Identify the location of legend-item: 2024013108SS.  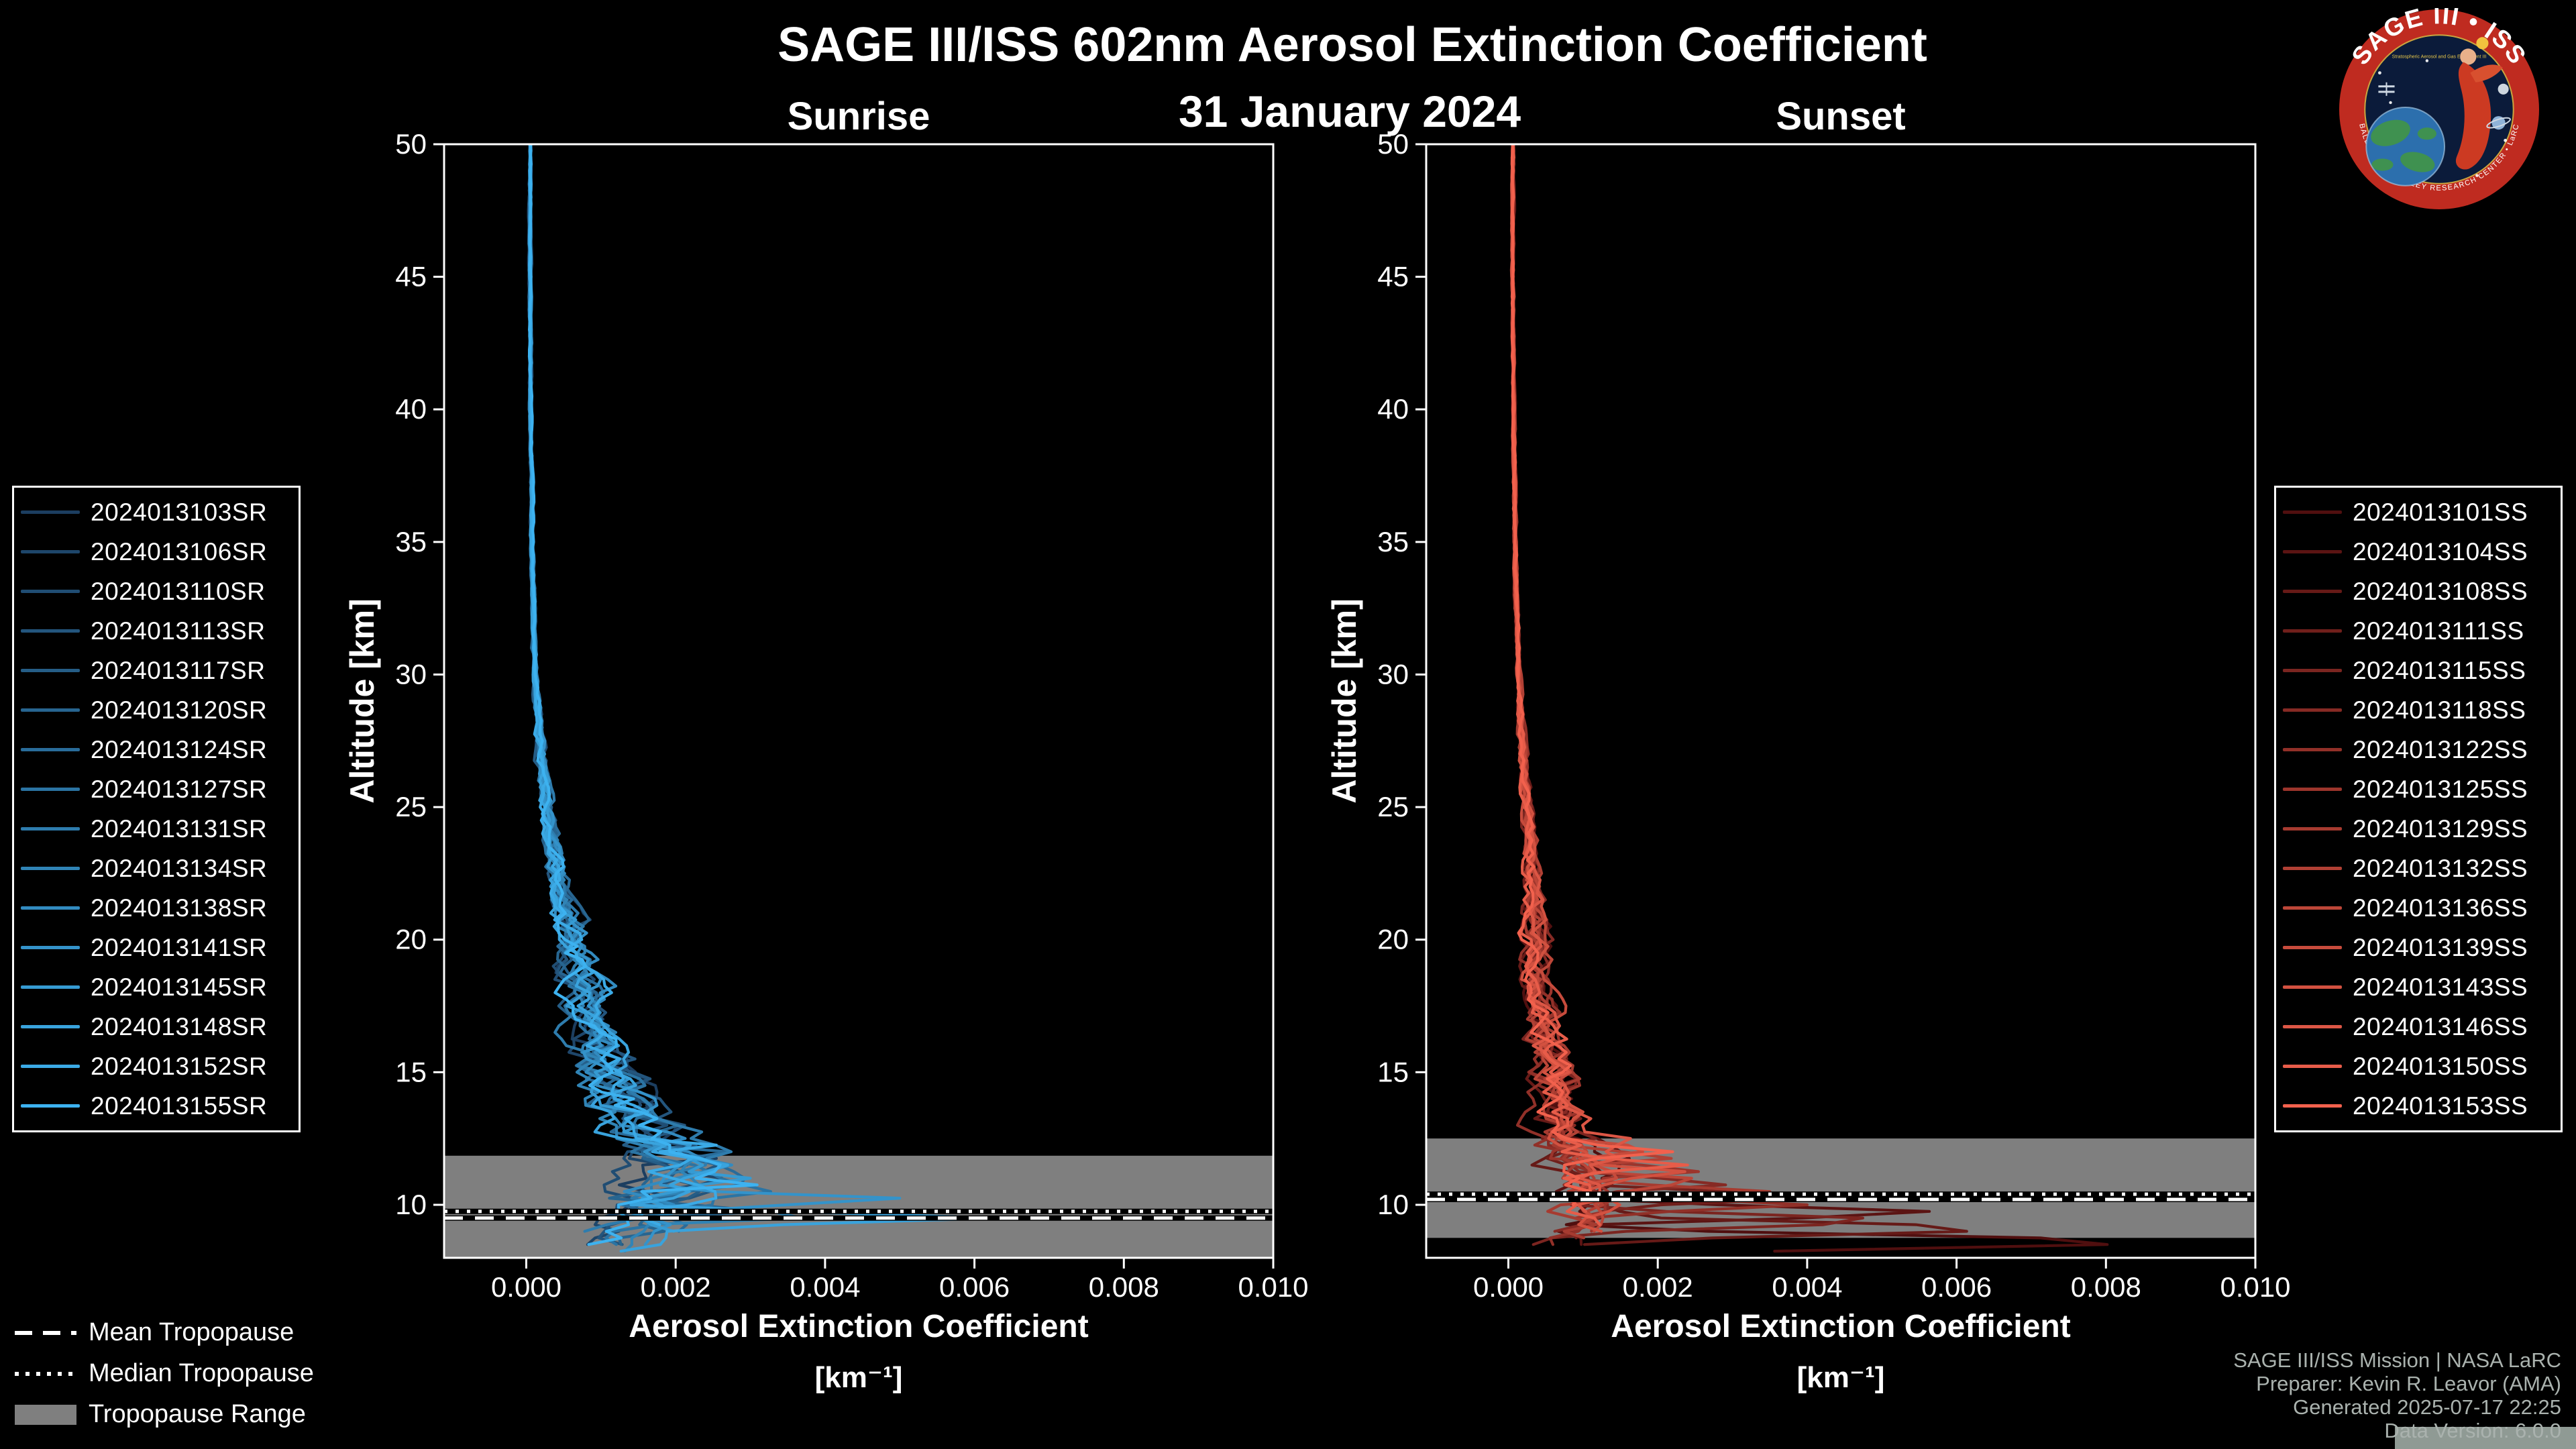
(2418, 591).